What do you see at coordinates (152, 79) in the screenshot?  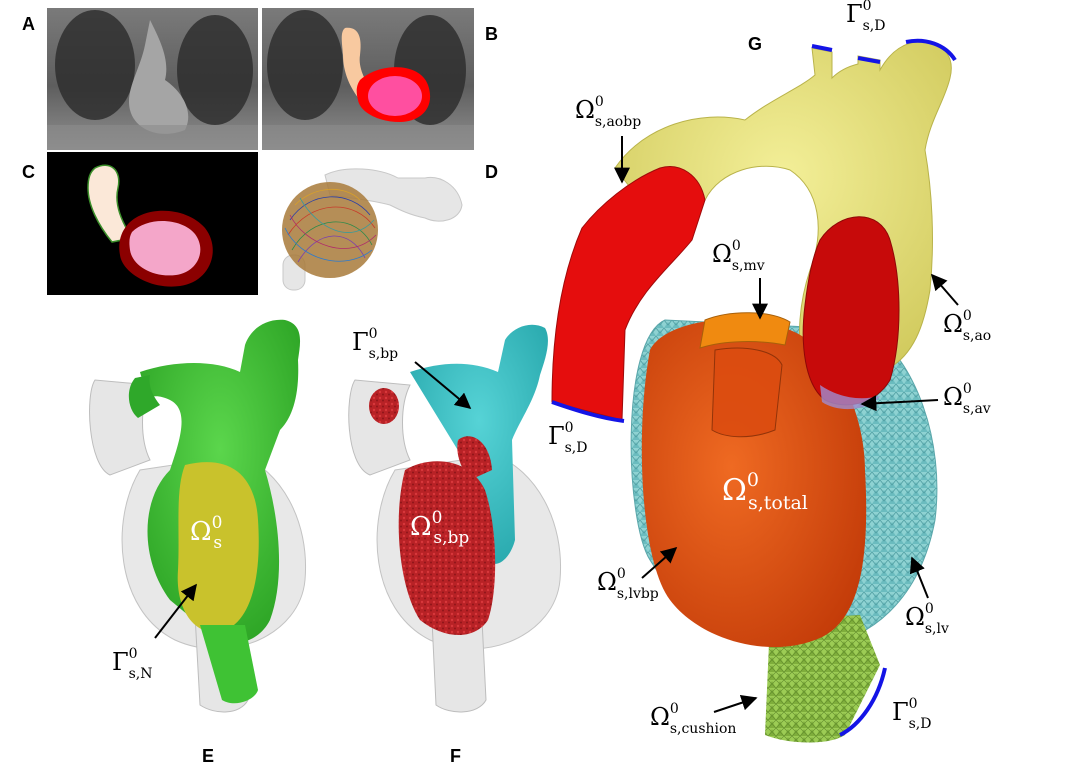 I see `panel-a-mri-image` at bounding box center [152, 79].